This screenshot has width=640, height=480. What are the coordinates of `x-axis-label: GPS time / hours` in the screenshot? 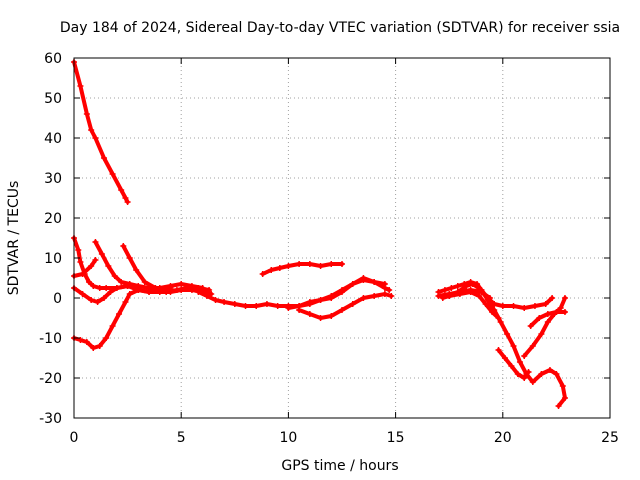 It's located at (339, 466).